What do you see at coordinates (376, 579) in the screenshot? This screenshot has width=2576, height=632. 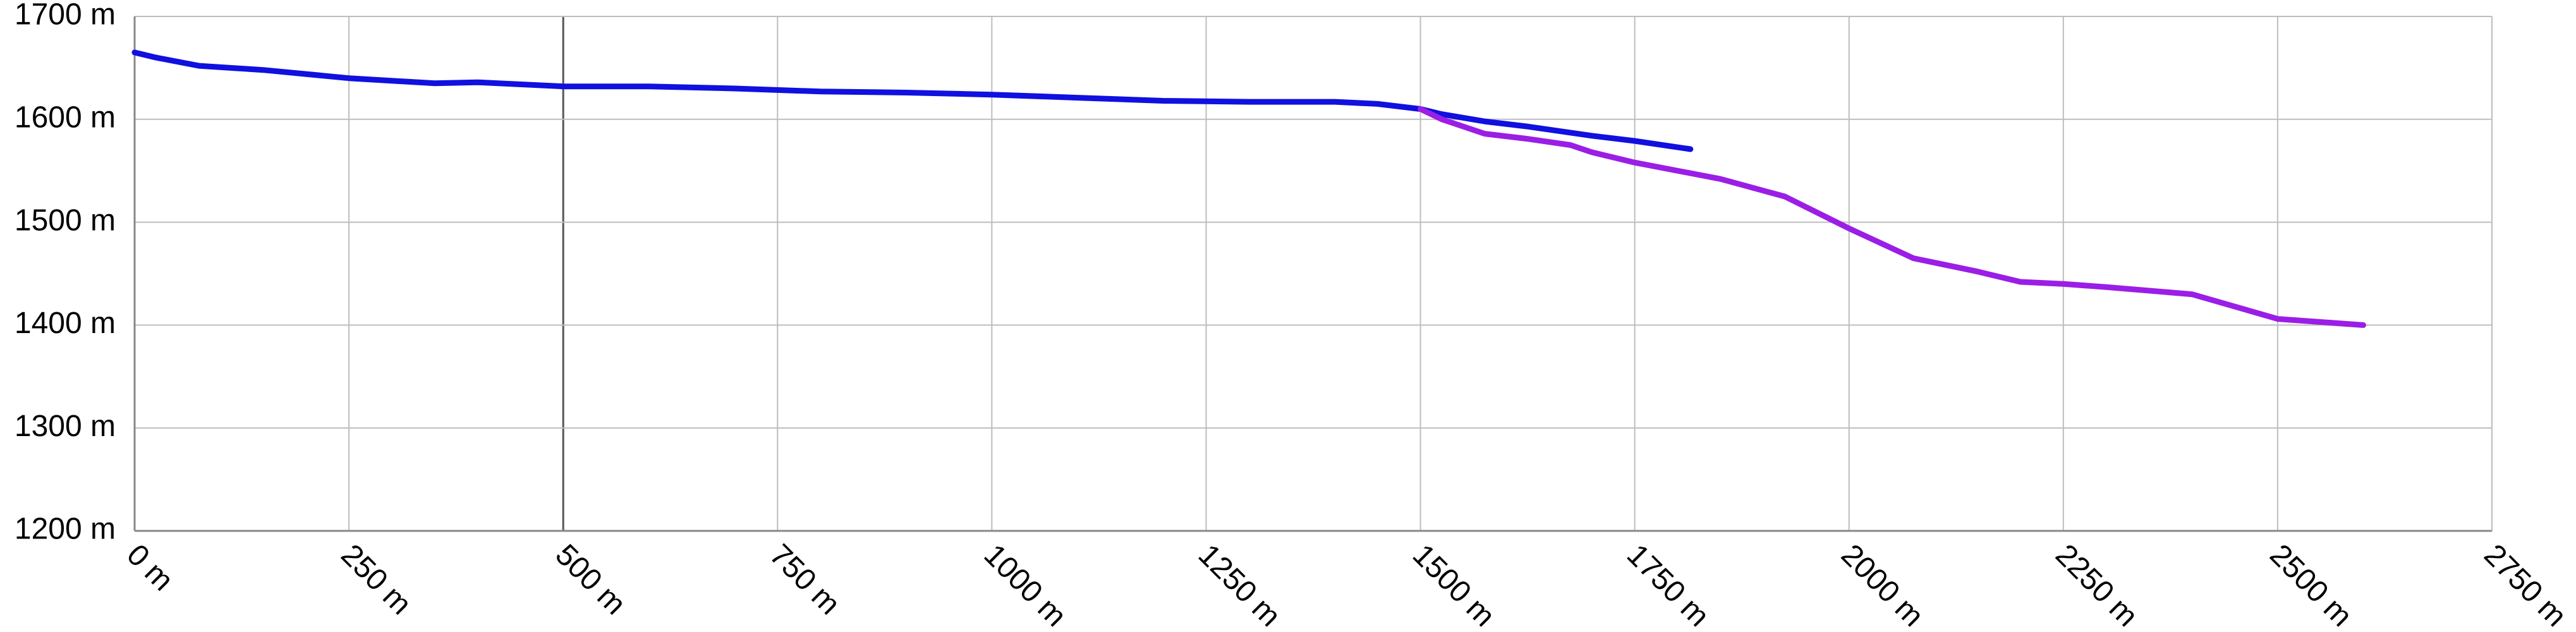 I see `x-tick-label: 250 m` at bounding box center [376, 579].